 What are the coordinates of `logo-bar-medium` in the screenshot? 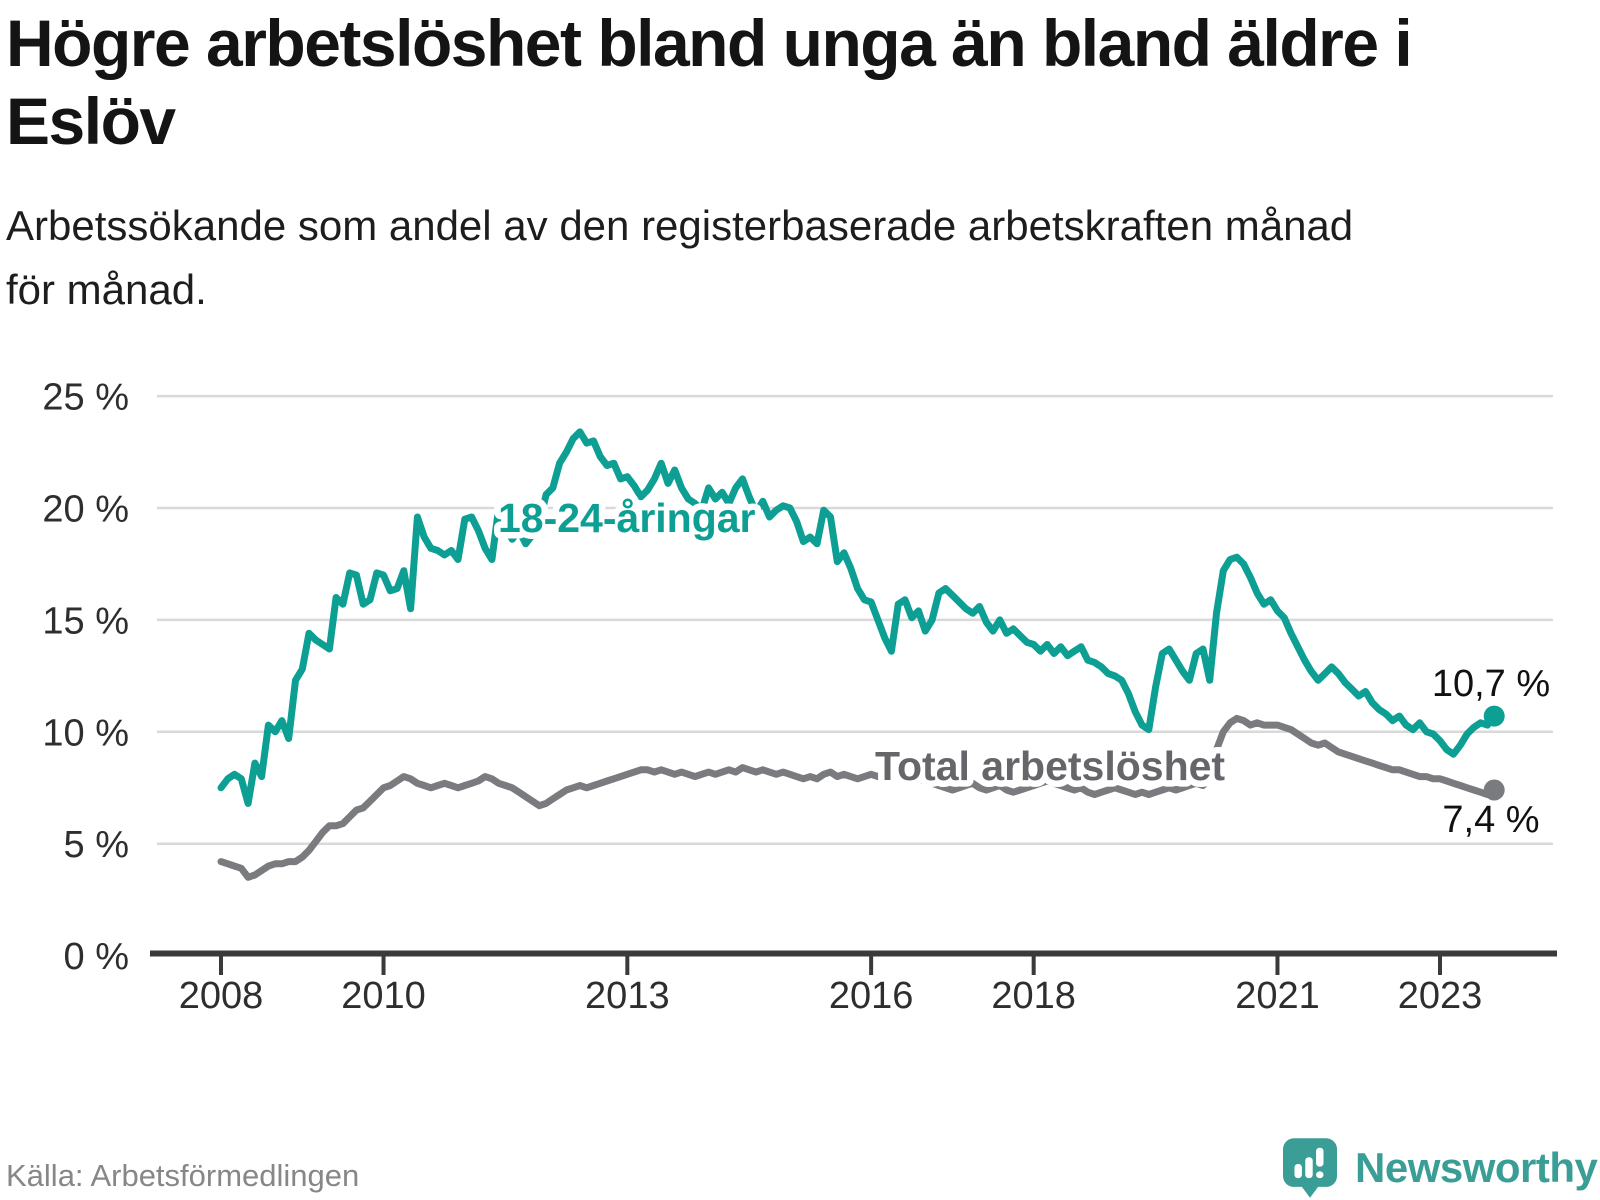 It's located at (1309, 1168).